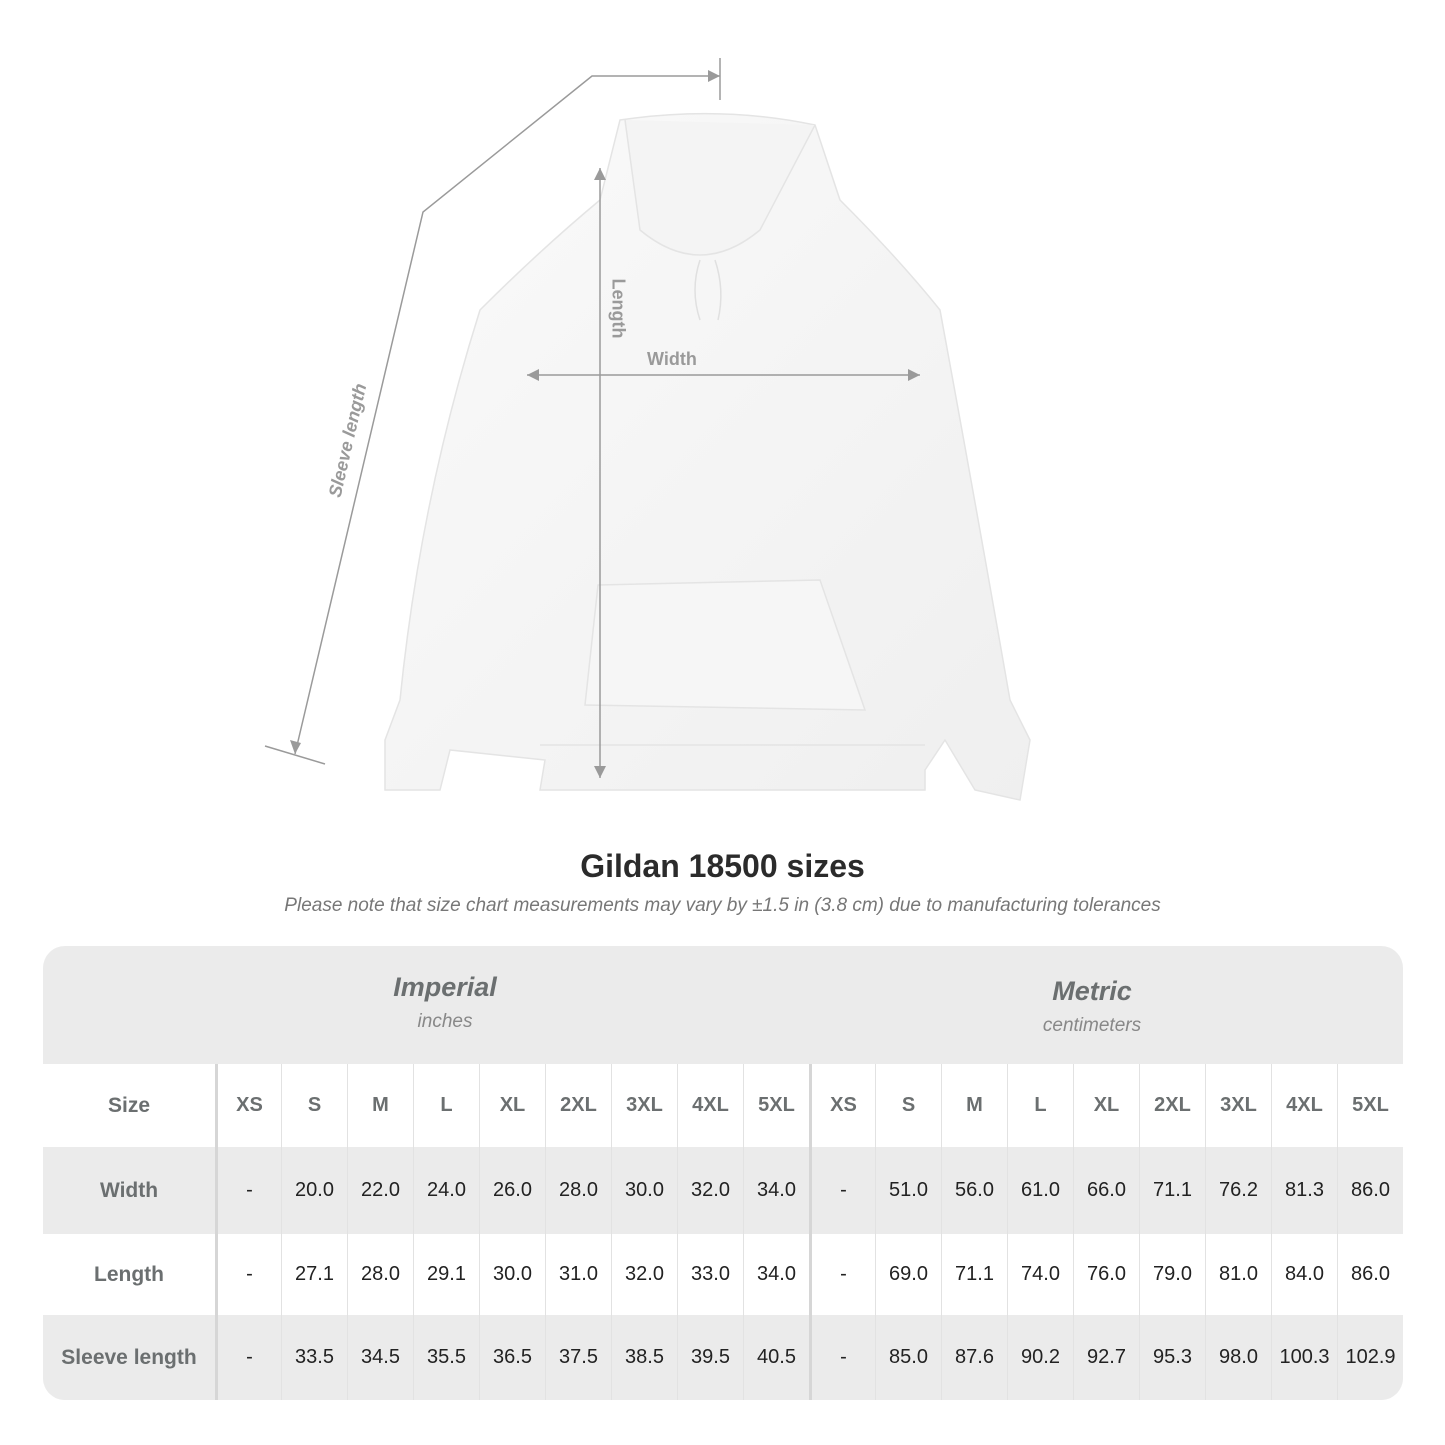  I want to click on imperial-value-cell: 35.5, so click(446, 1357).